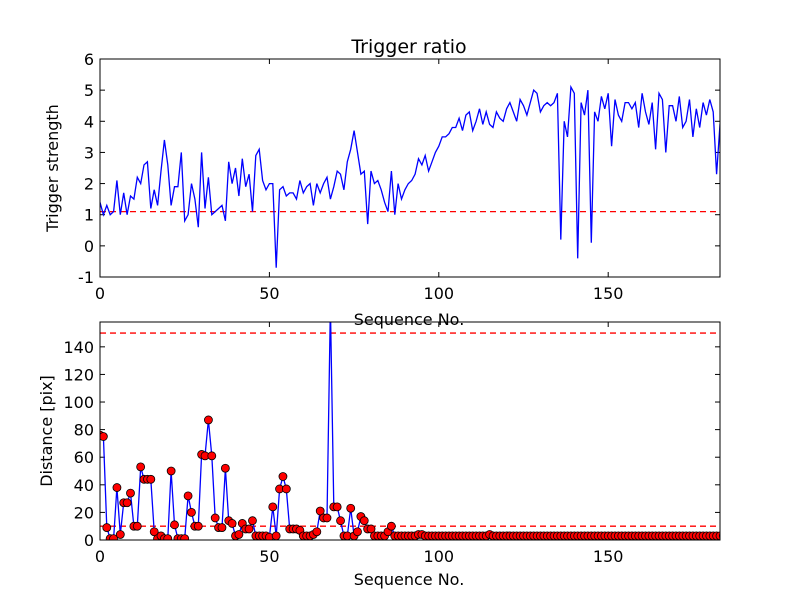 This screenshot has width=800, height=600. I want to click on y-tick-label: 2, so click(89, 184).